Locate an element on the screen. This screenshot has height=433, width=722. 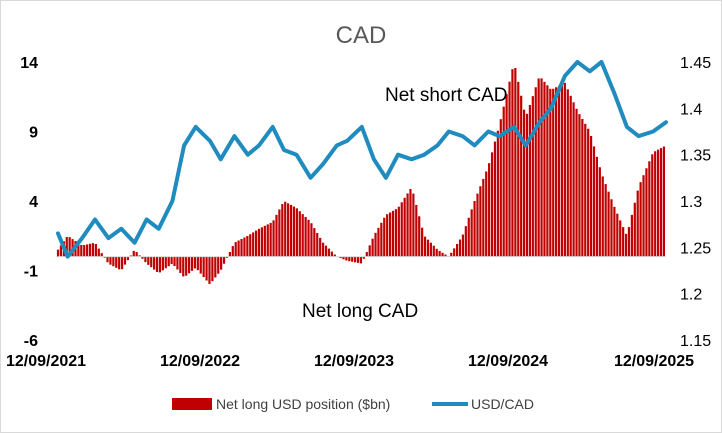
left-tick-label: 9 is located at coordinates (33, 133).